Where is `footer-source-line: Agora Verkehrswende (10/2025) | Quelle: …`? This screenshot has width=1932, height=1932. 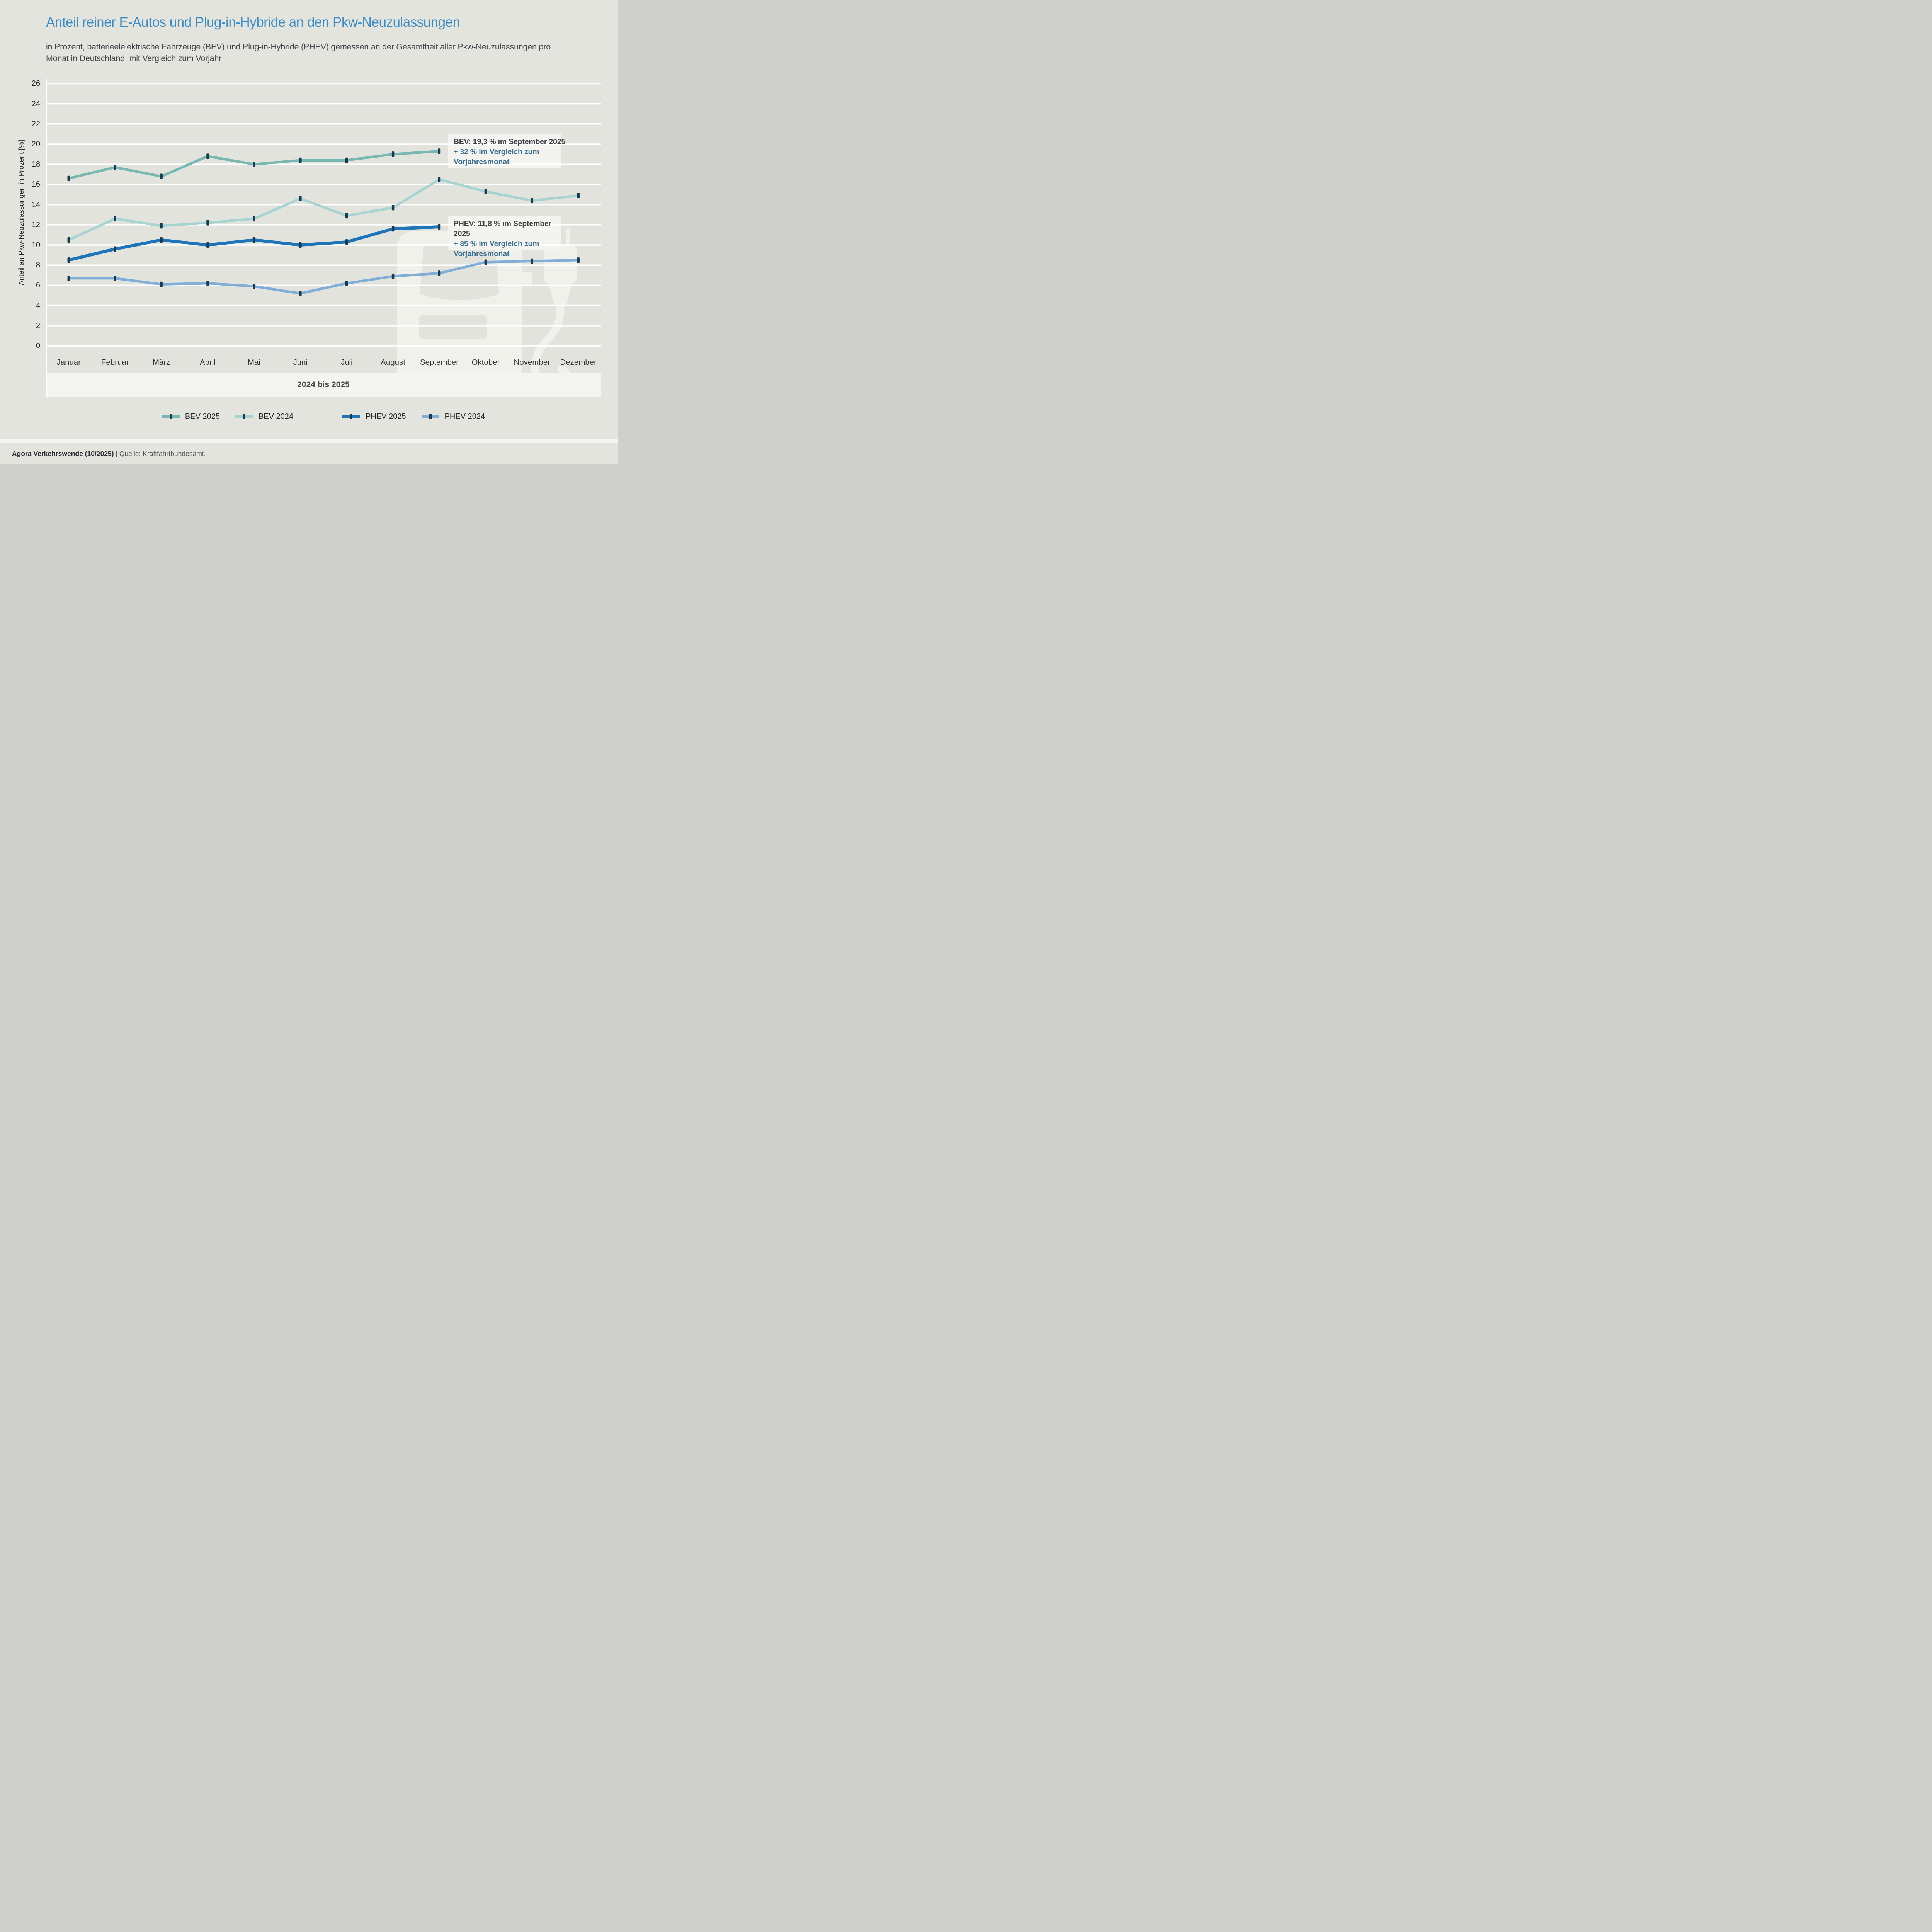
footer-source-line: Agora Verkehrswende (10/2025) | Quelle: … is located at coordinates (109, 454).